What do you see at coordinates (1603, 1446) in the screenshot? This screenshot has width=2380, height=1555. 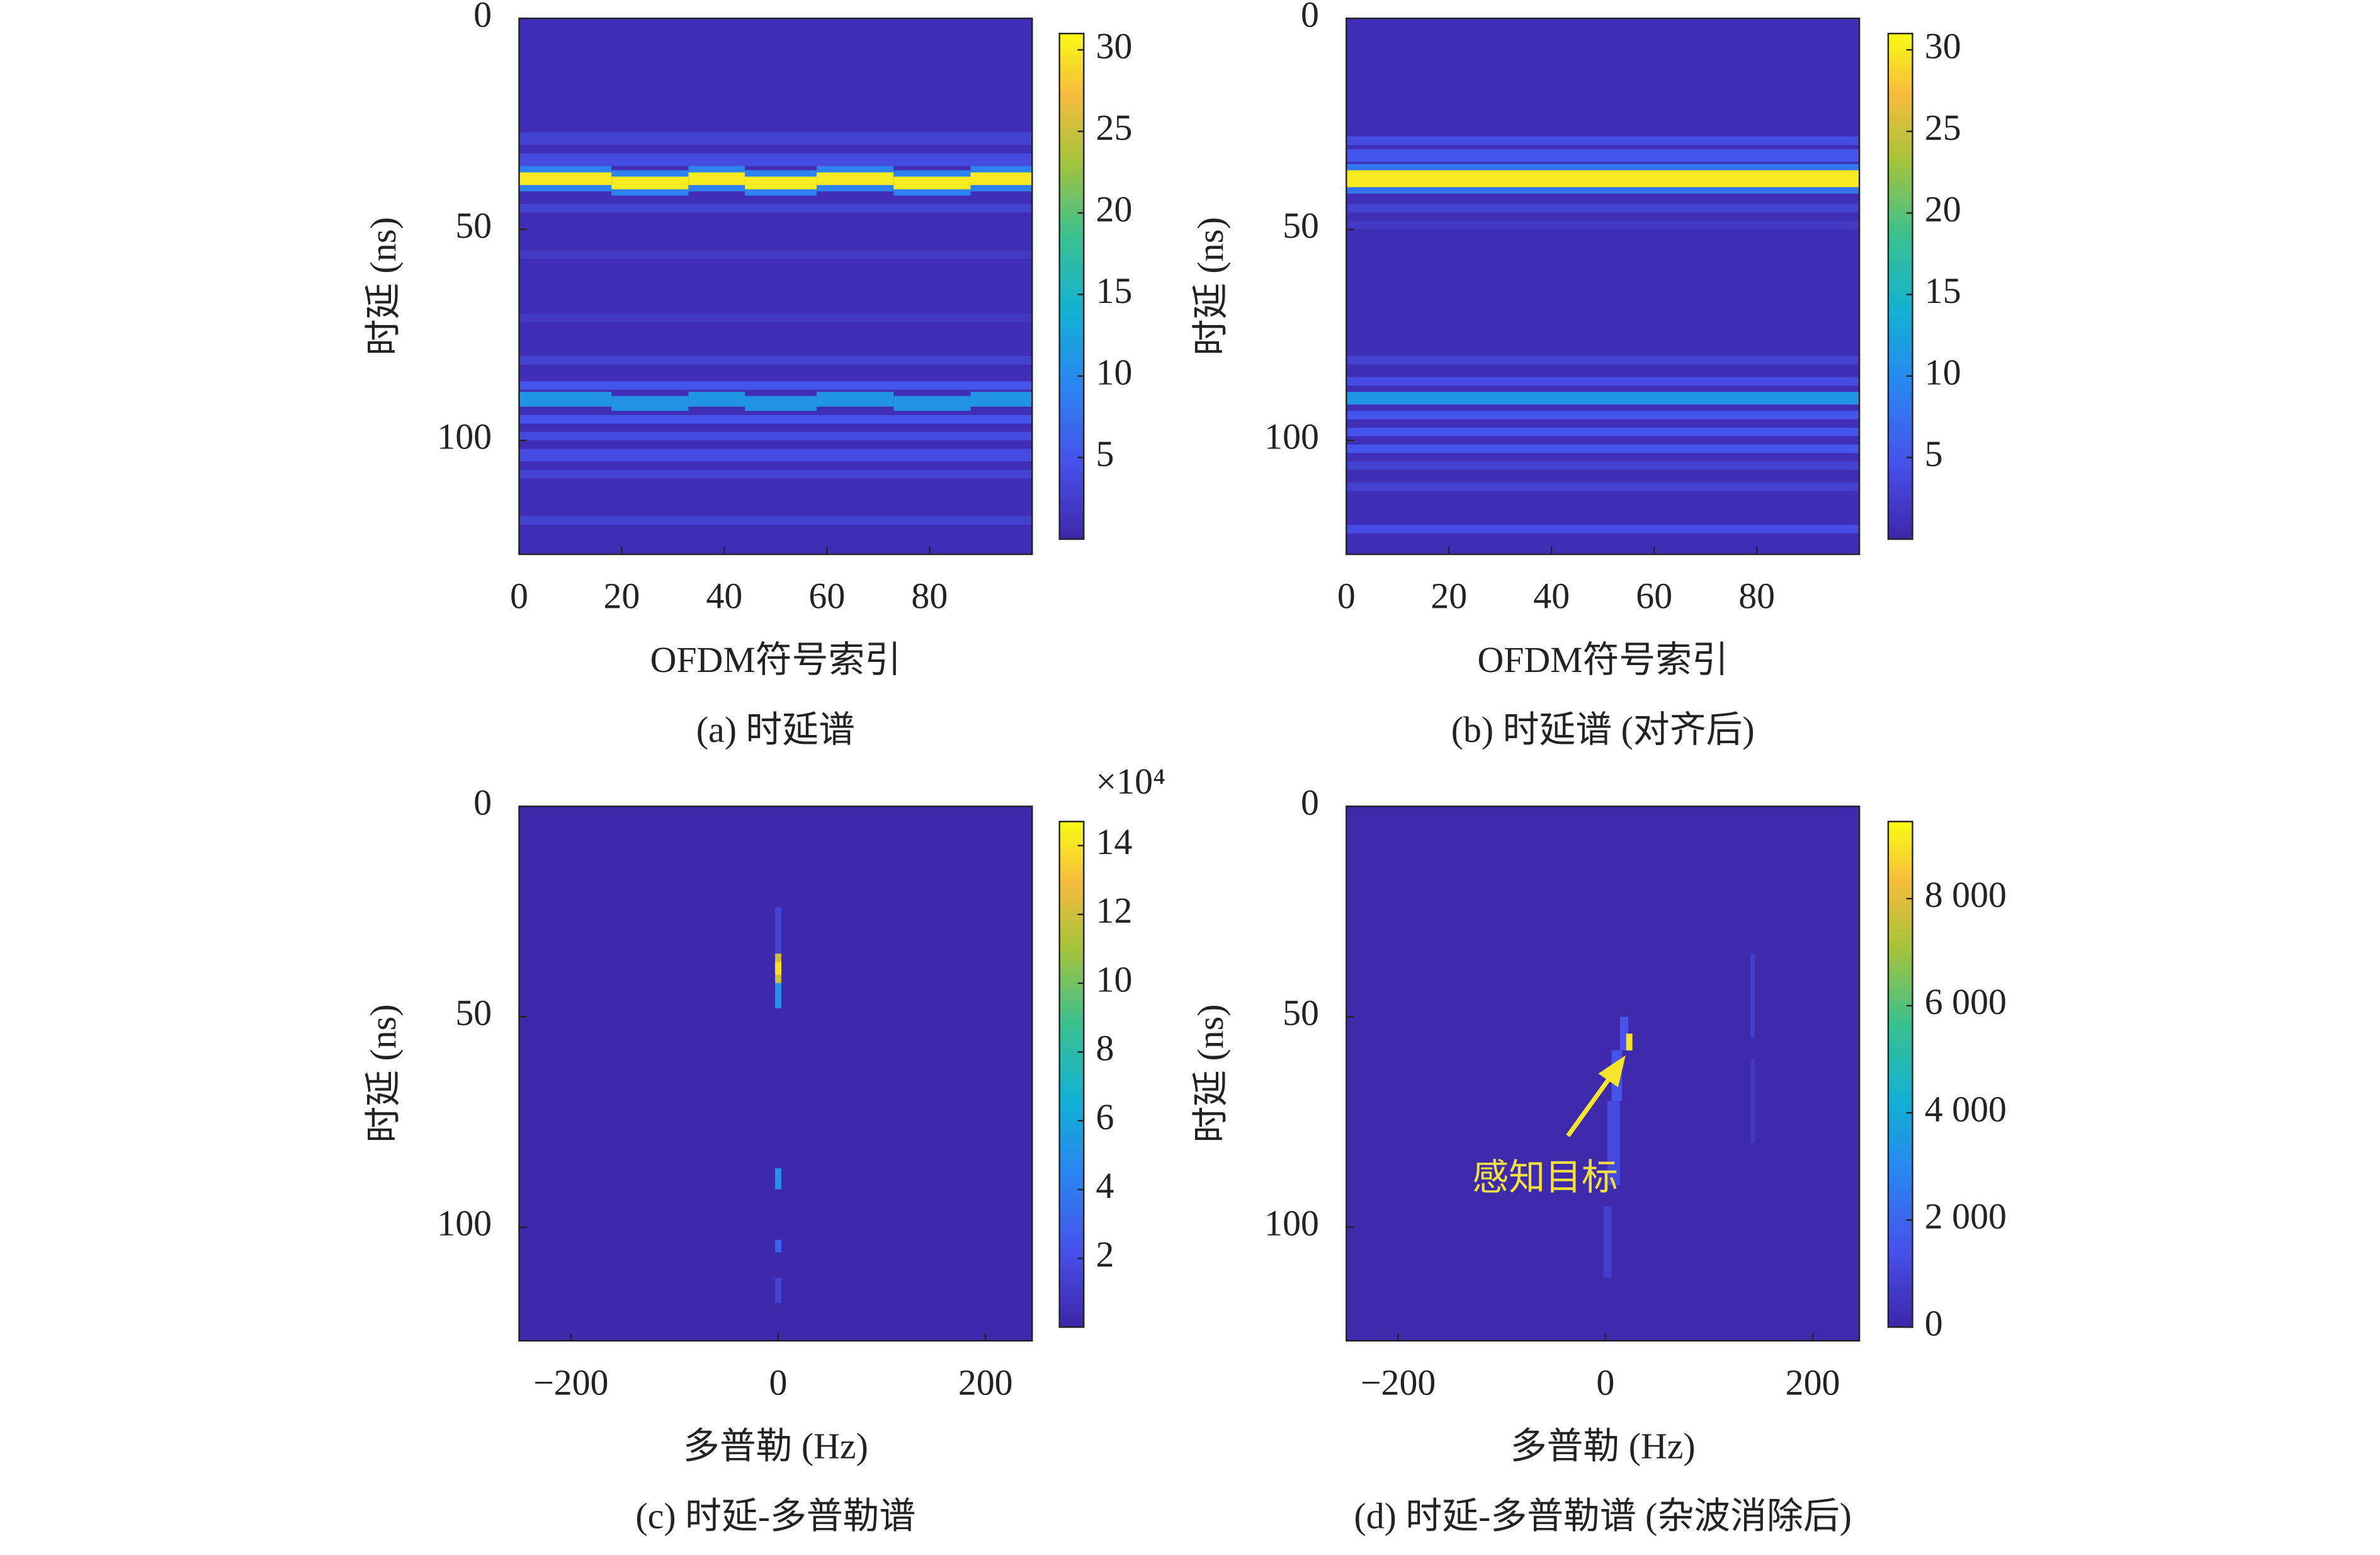 I see `x-axis-label: 多普勒 (Hz)` at bounding box center [1603, 1446].